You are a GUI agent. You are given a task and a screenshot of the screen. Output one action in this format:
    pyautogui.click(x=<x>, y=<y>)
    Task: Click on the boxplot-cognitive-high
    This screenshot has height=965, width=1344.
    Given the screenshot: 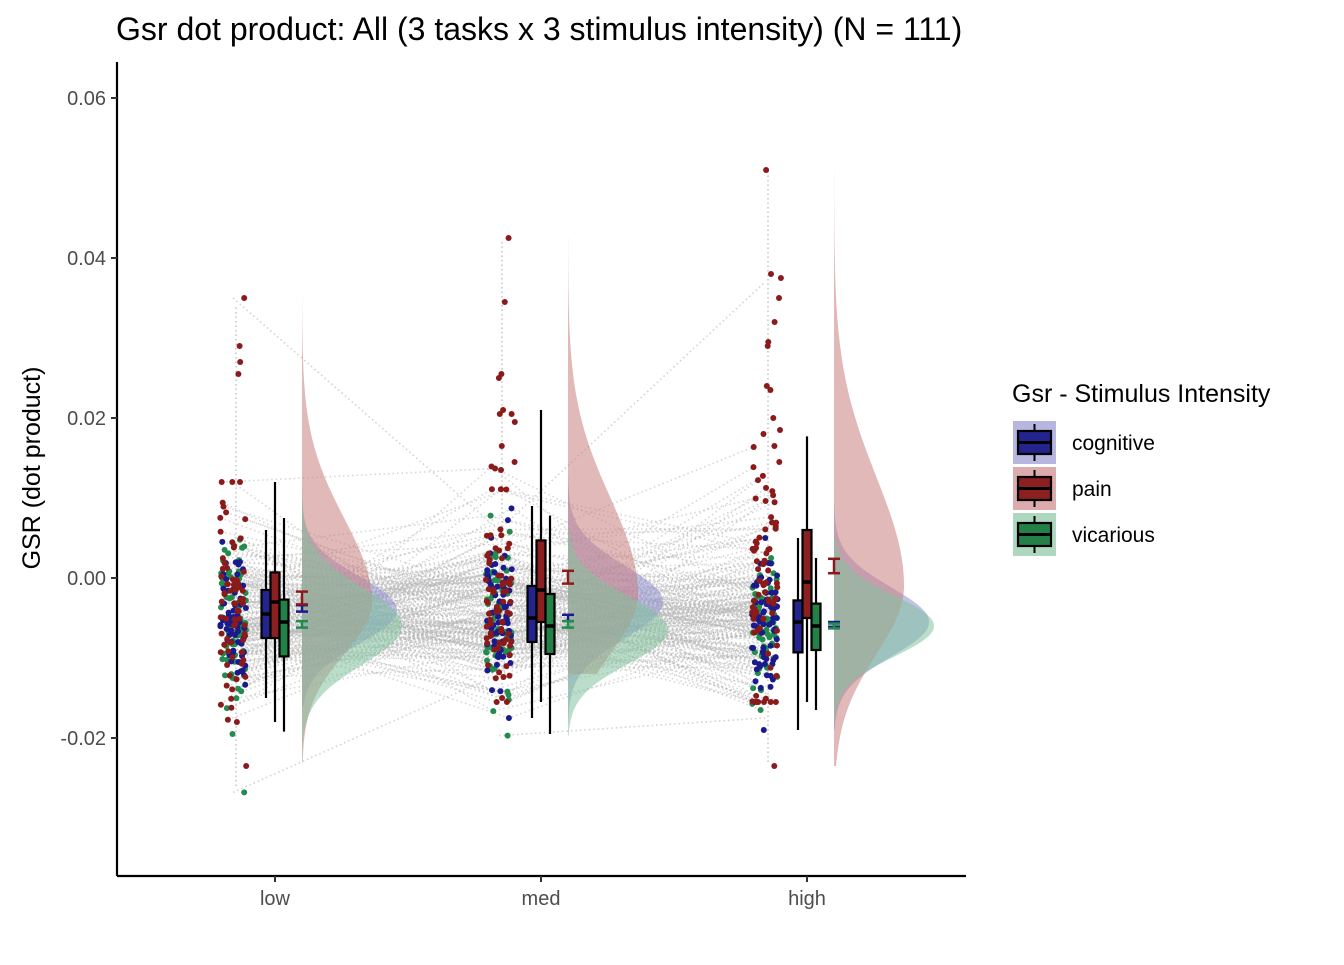 What is the action you would take?
    pyautogui.click(x=798, y=634)
    